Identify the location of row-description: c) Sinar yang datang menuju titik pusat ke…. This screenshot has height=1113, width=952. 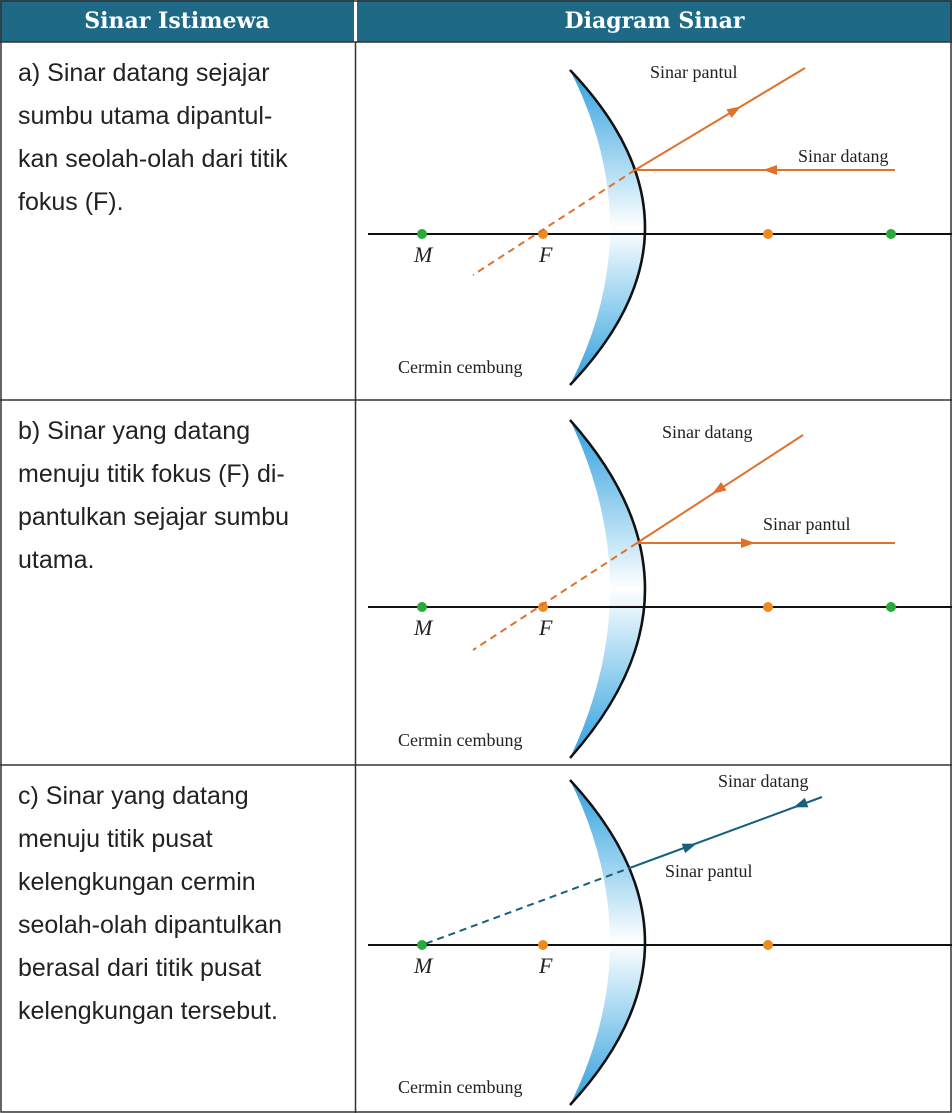
(150, 904).